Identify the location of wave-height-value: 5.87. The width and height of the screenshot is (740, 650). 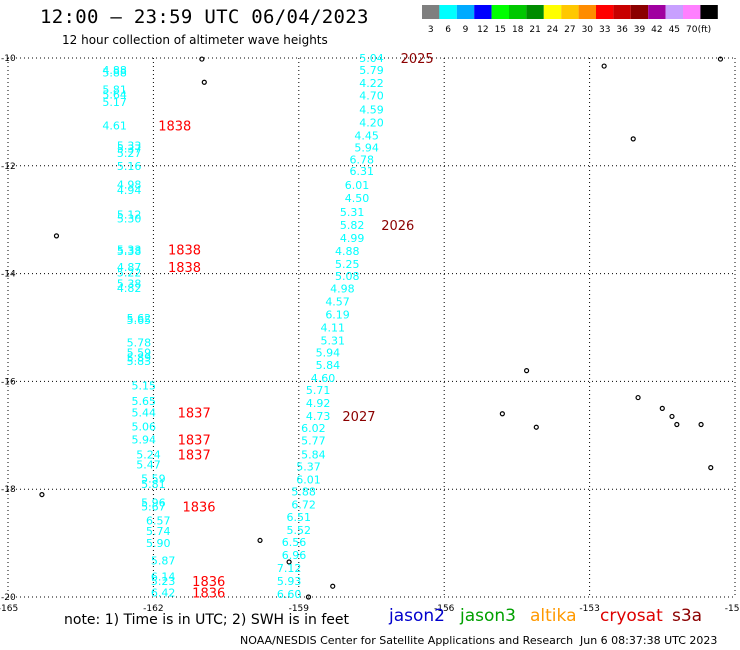
(163, 560).